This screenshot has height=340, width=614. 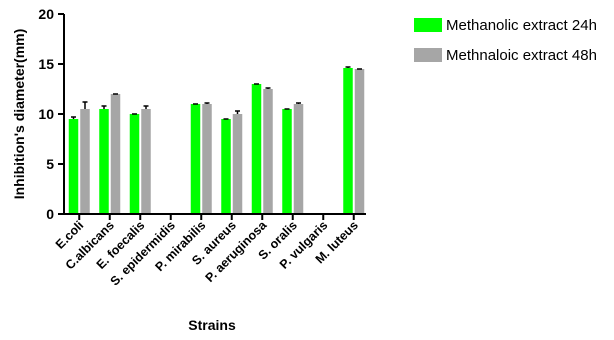 What do you see at coordinates (46, 114) in the screenshot?
I see `y-tick-label: 10` at bounding box center [46, 114].